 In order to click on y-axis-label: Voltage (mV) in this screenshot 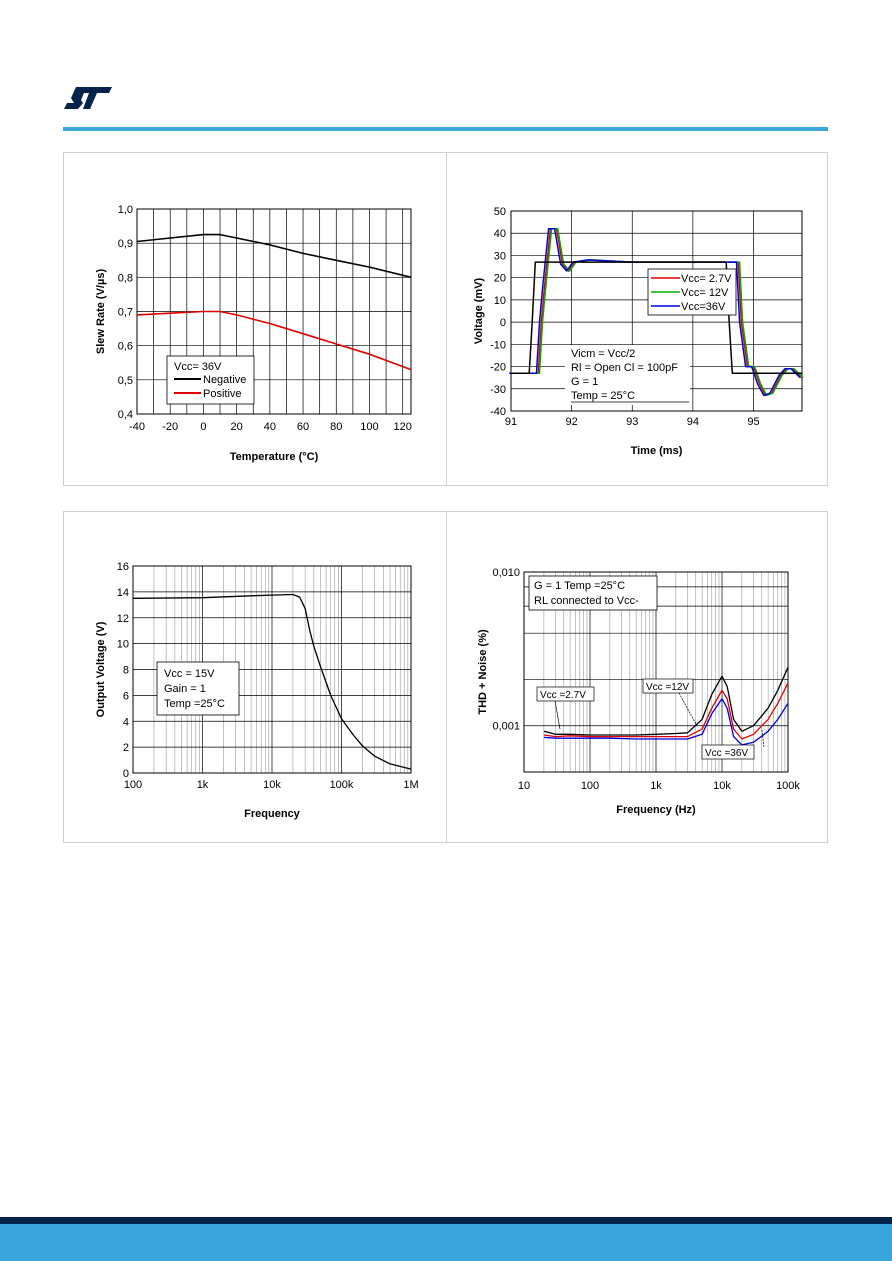, I will do `click(479, 310)`.